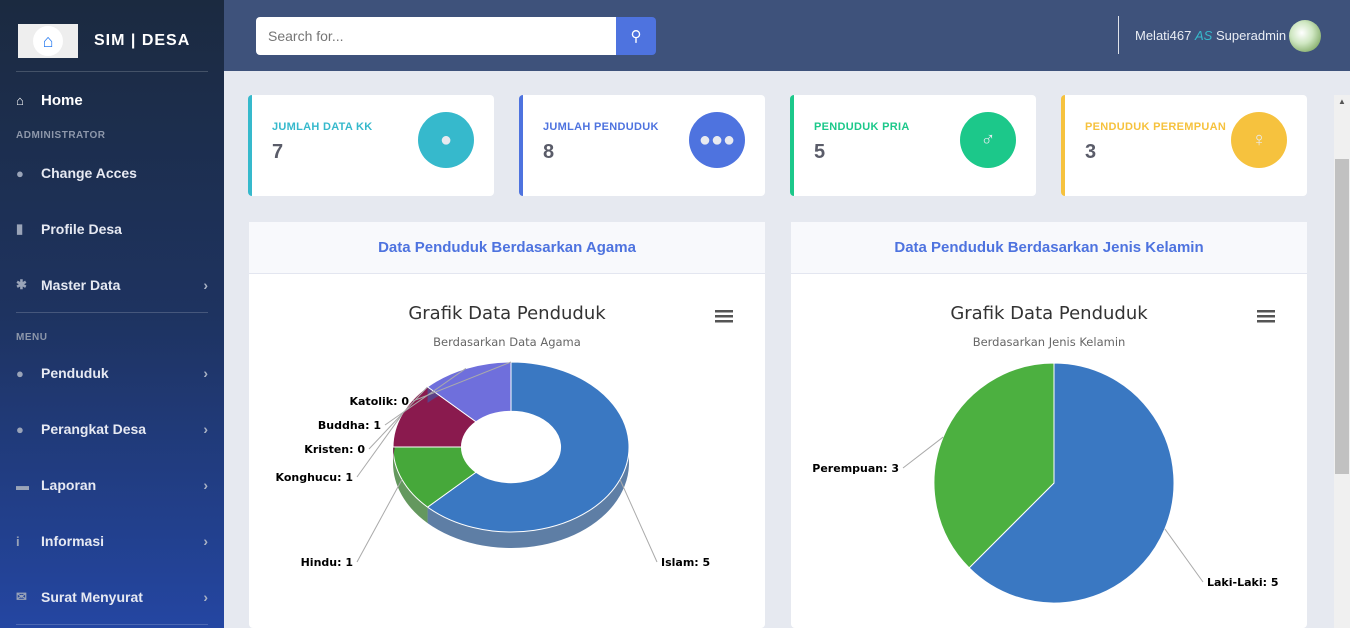 This screenshot has width=1366, height=628. Describe the element at coordinates (112, 373) in the screenshot. I see `sidebar-item-penduduk: ● Penduduk ›` at that location.